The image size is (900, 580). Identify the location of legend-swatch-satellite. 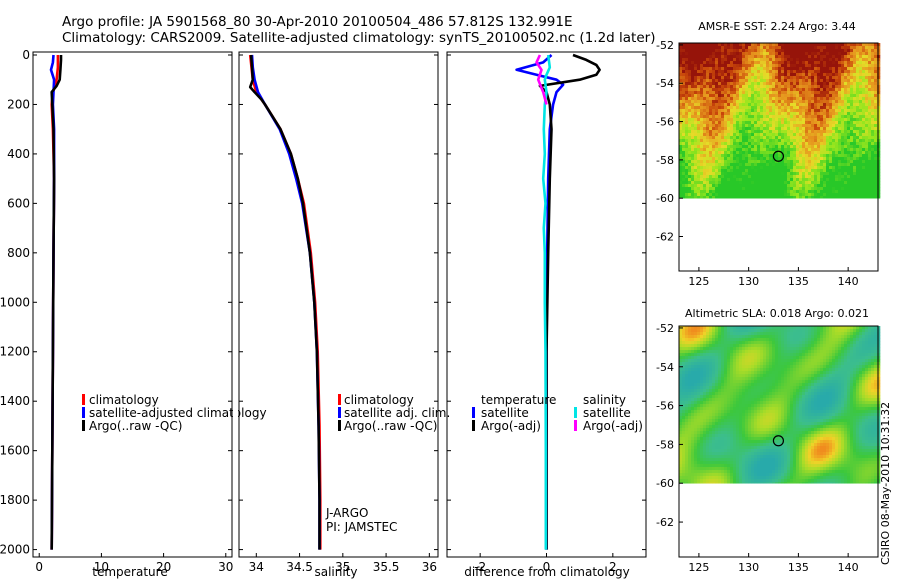
(83, 412).